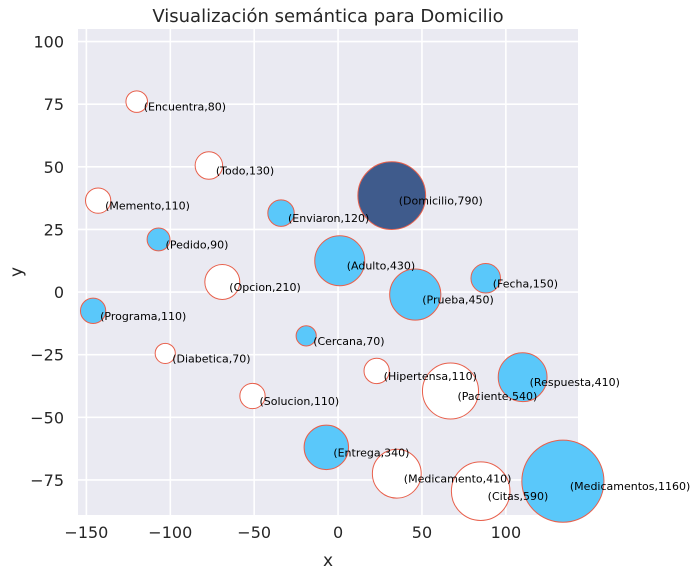 Image resolution: width=697 pixels, height=576 pixels. What do you see at coordinates (17, 272) in the screenshot?
I see `y-axis-label: y` at bounding box center [17, 272].